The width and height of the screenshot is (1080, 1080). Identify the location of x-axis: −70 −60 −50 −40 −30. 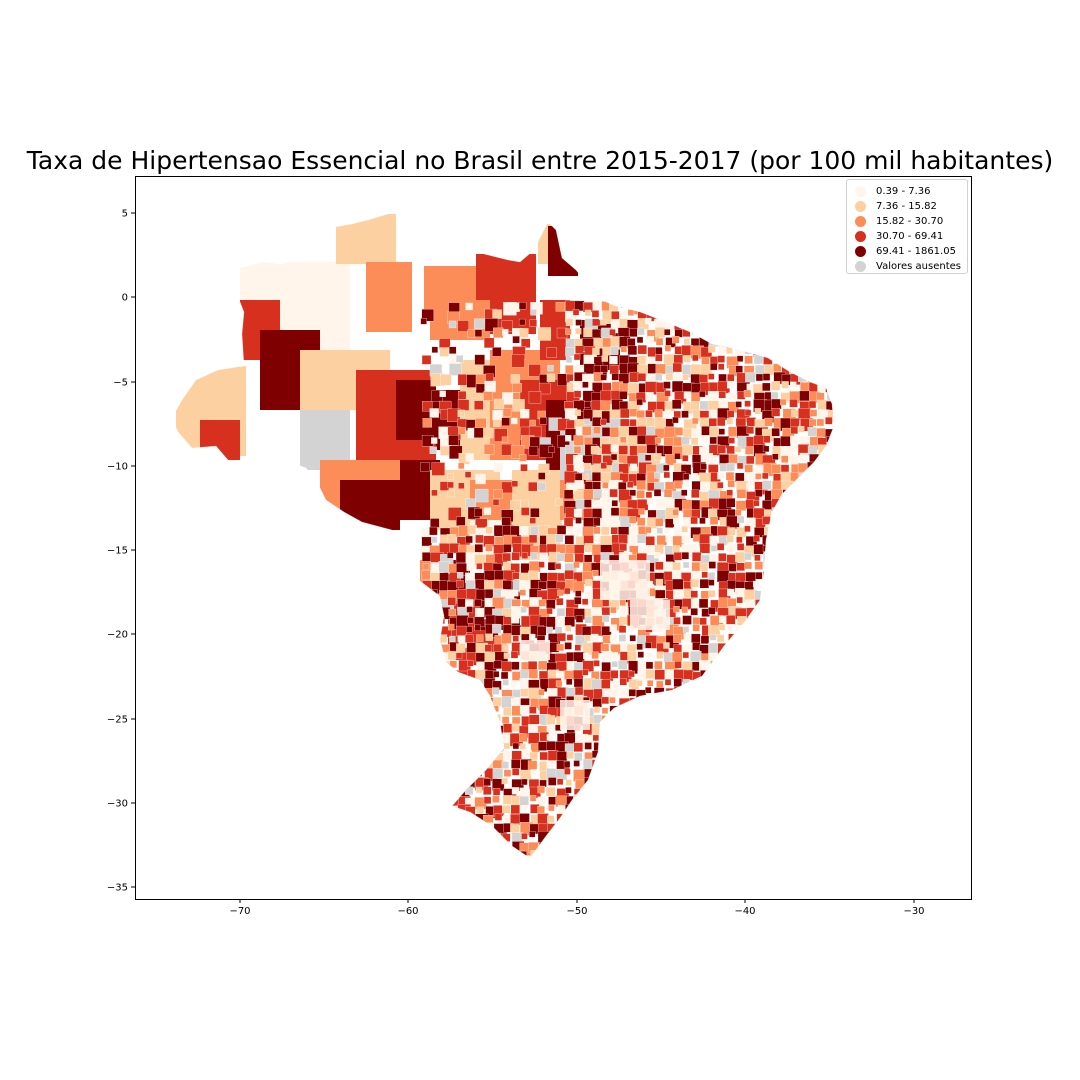
(577, 908).